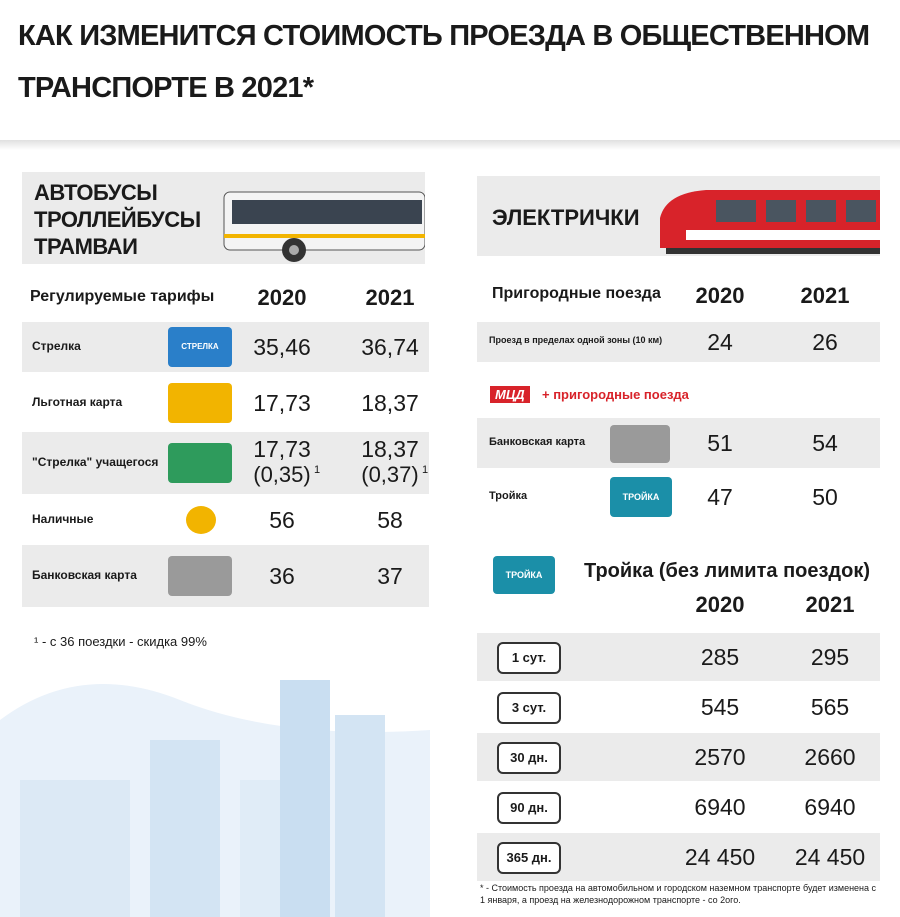 This screenshot has width=900, height=917. I want to click on cell-value: 47, so click(720, 497).